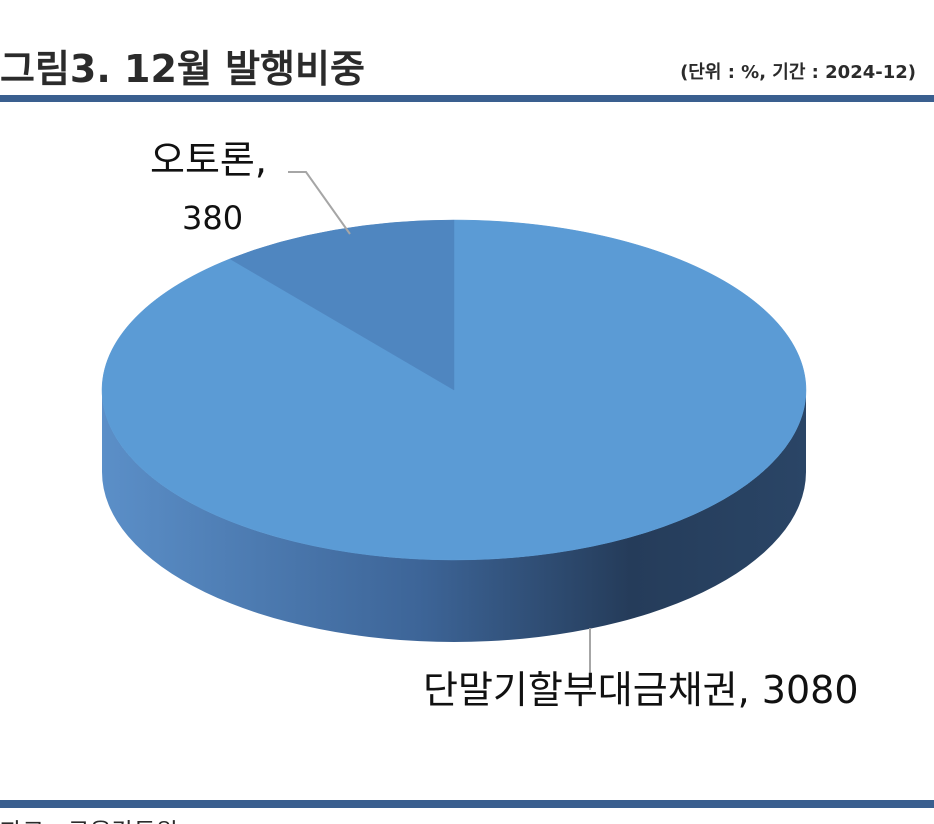  Describe the element at coordinates (641, 690) in the screenshot. I see `slice-label-0: 단말기할부대금채권, 3080` at that location.